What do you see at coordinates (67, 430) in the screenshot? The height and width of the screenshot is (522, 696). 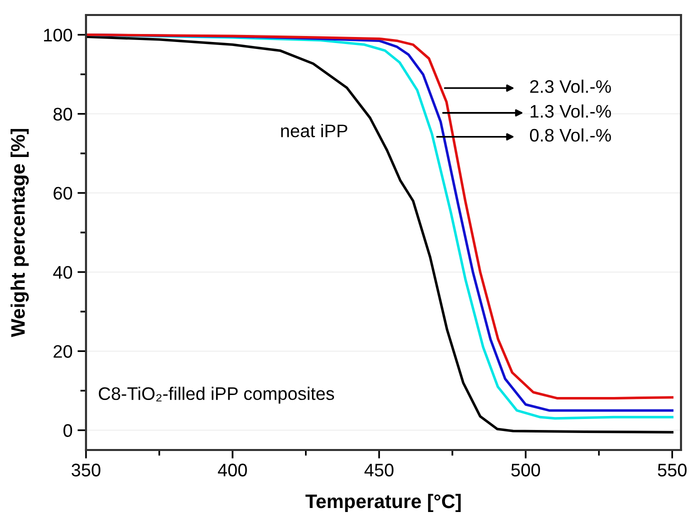 I see `y-tick-label: 0` at bounding box center [67, 430].